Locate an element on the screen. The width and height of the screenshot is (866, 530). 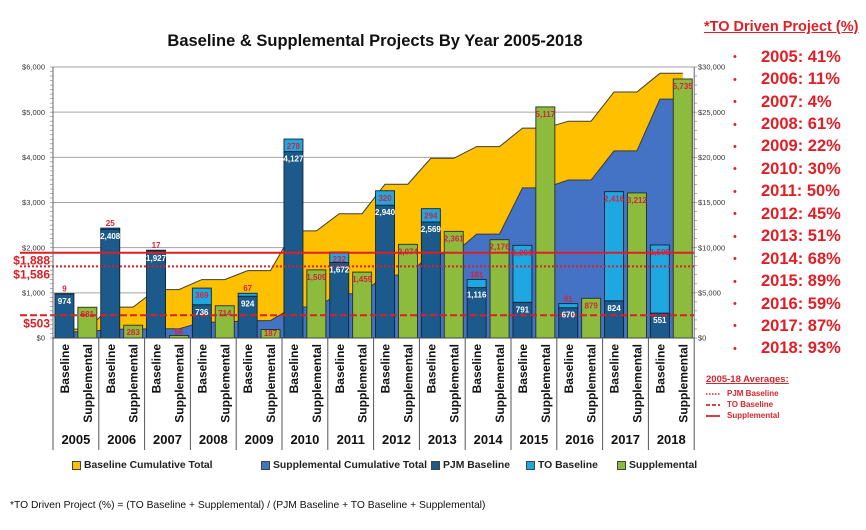
dashed-line-icon is located at coordinates (713, 404).